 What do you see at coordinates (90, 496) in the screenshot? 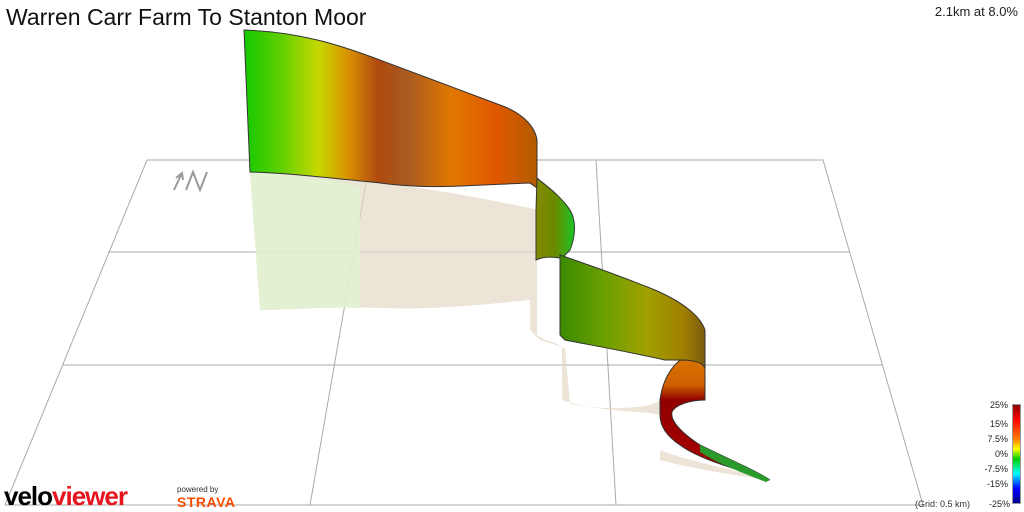
I see `logo-viewer: viewer` at bounding box center [90, 496].